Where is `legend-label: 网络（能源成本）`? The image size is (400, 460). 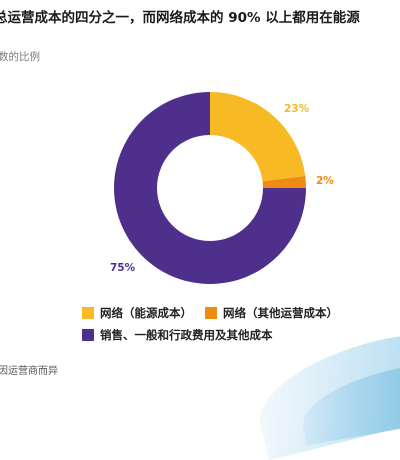 legend-label: 网络（能源成本） is located at coordinates (146, 313).